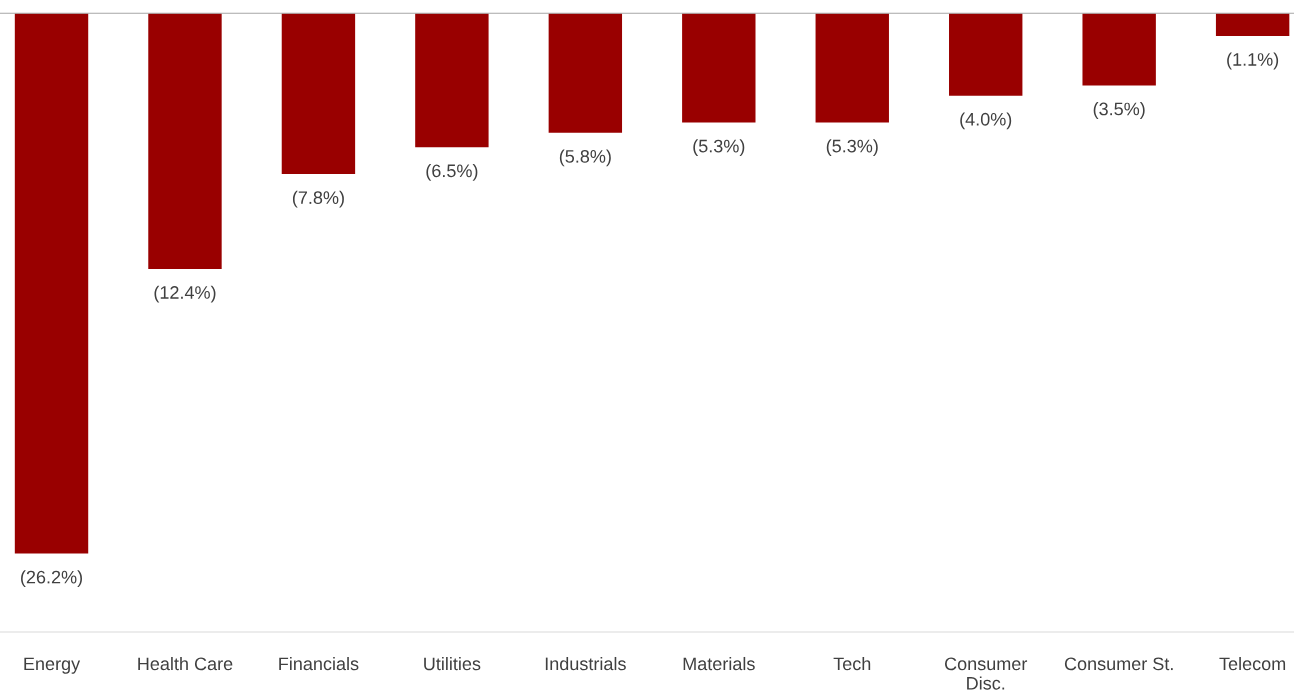 This screenshot has width=1294, height=696. What do you see at coordinates (1252, 663) in the screenshot?
I see `x-tick-label: Telecom` at bounding box center [1252, 663].